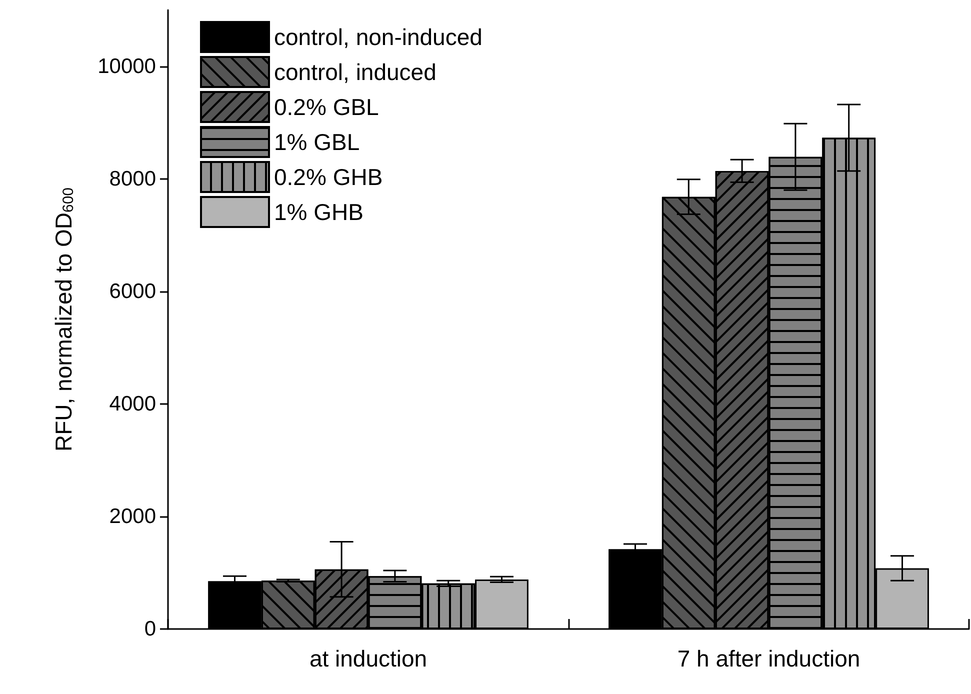 Image resolution: width=971 pixels, height=694 pixels. Describe the element at coordinates (368, 659) in the screenshot. I see `x-tick-label: at induction` at that location.